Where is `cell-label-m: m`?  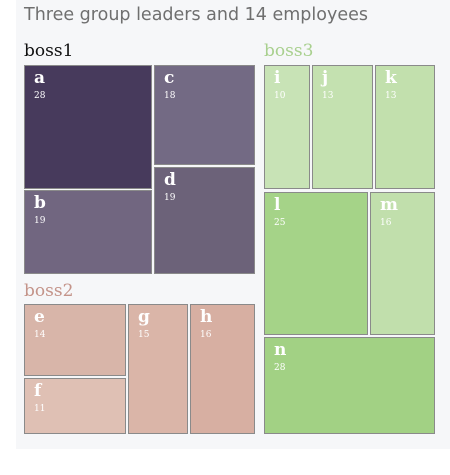
cell-label-m: m is located at coordinates (389, 205).